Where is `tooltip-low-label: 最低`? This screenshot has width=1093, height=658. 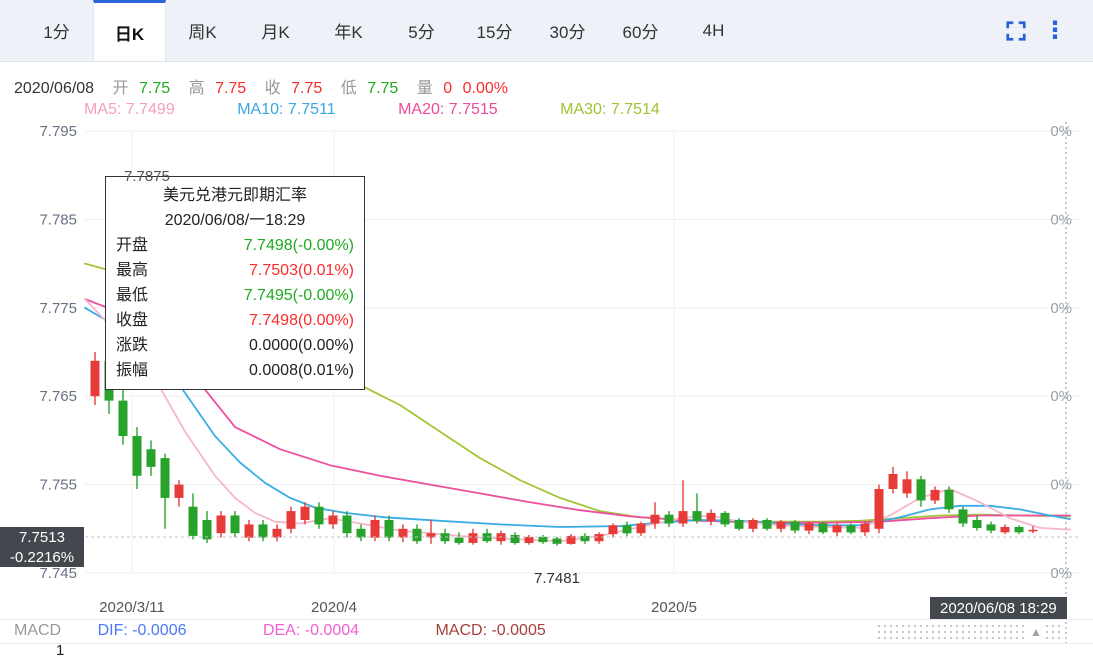
tooltip-low-label: 最低 is located at coordinates (132, 295).